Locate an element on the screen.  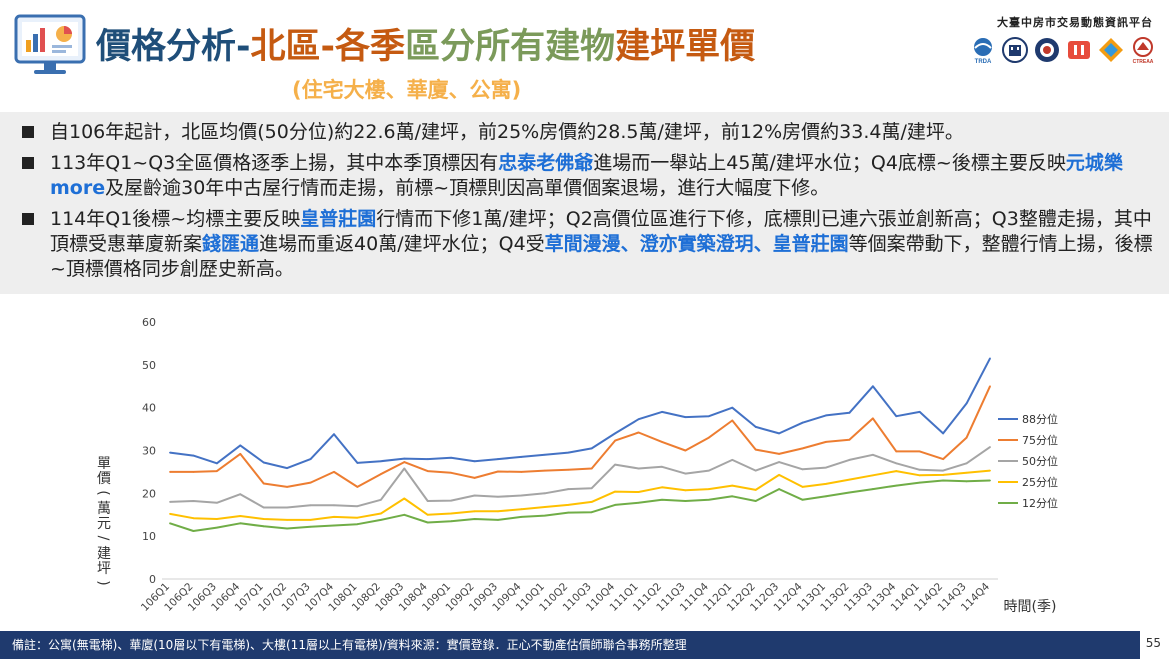
title-part-3: 區分所有建物 is located at coordinates (510, 47).